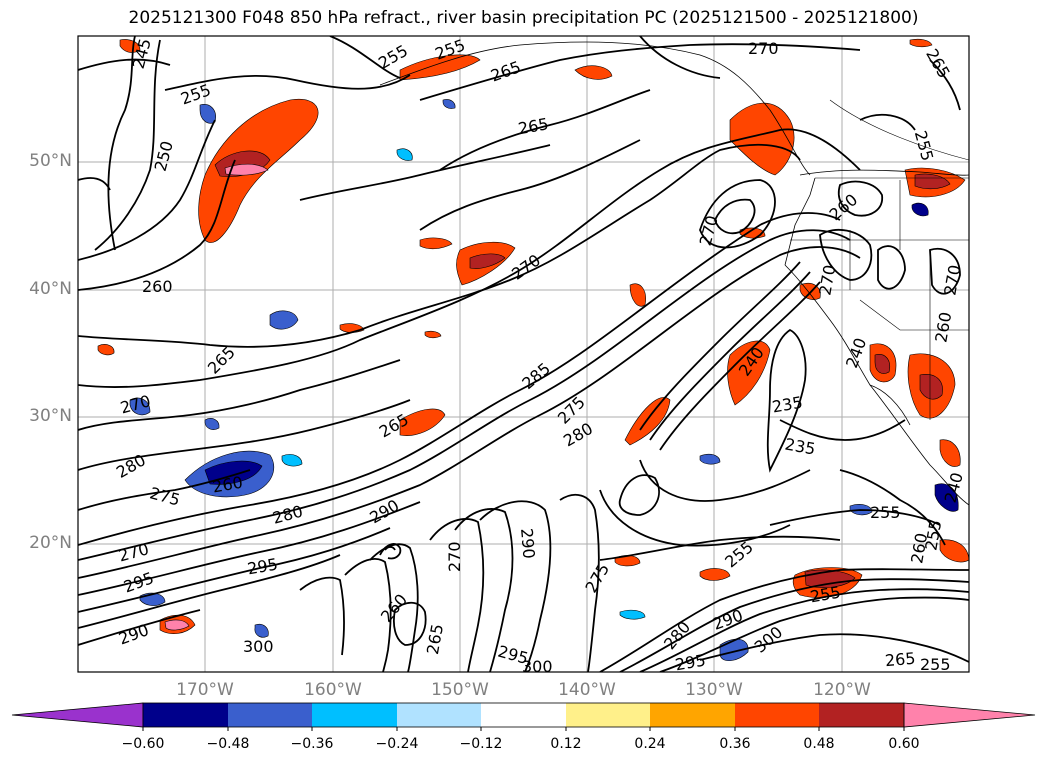 The width and height of the screenshot is (1047, 765). What do you see at coordinates (50, 416) in the screenshot?
I see `lat-label-30n: 30°N` at bounding box center [50, 416].